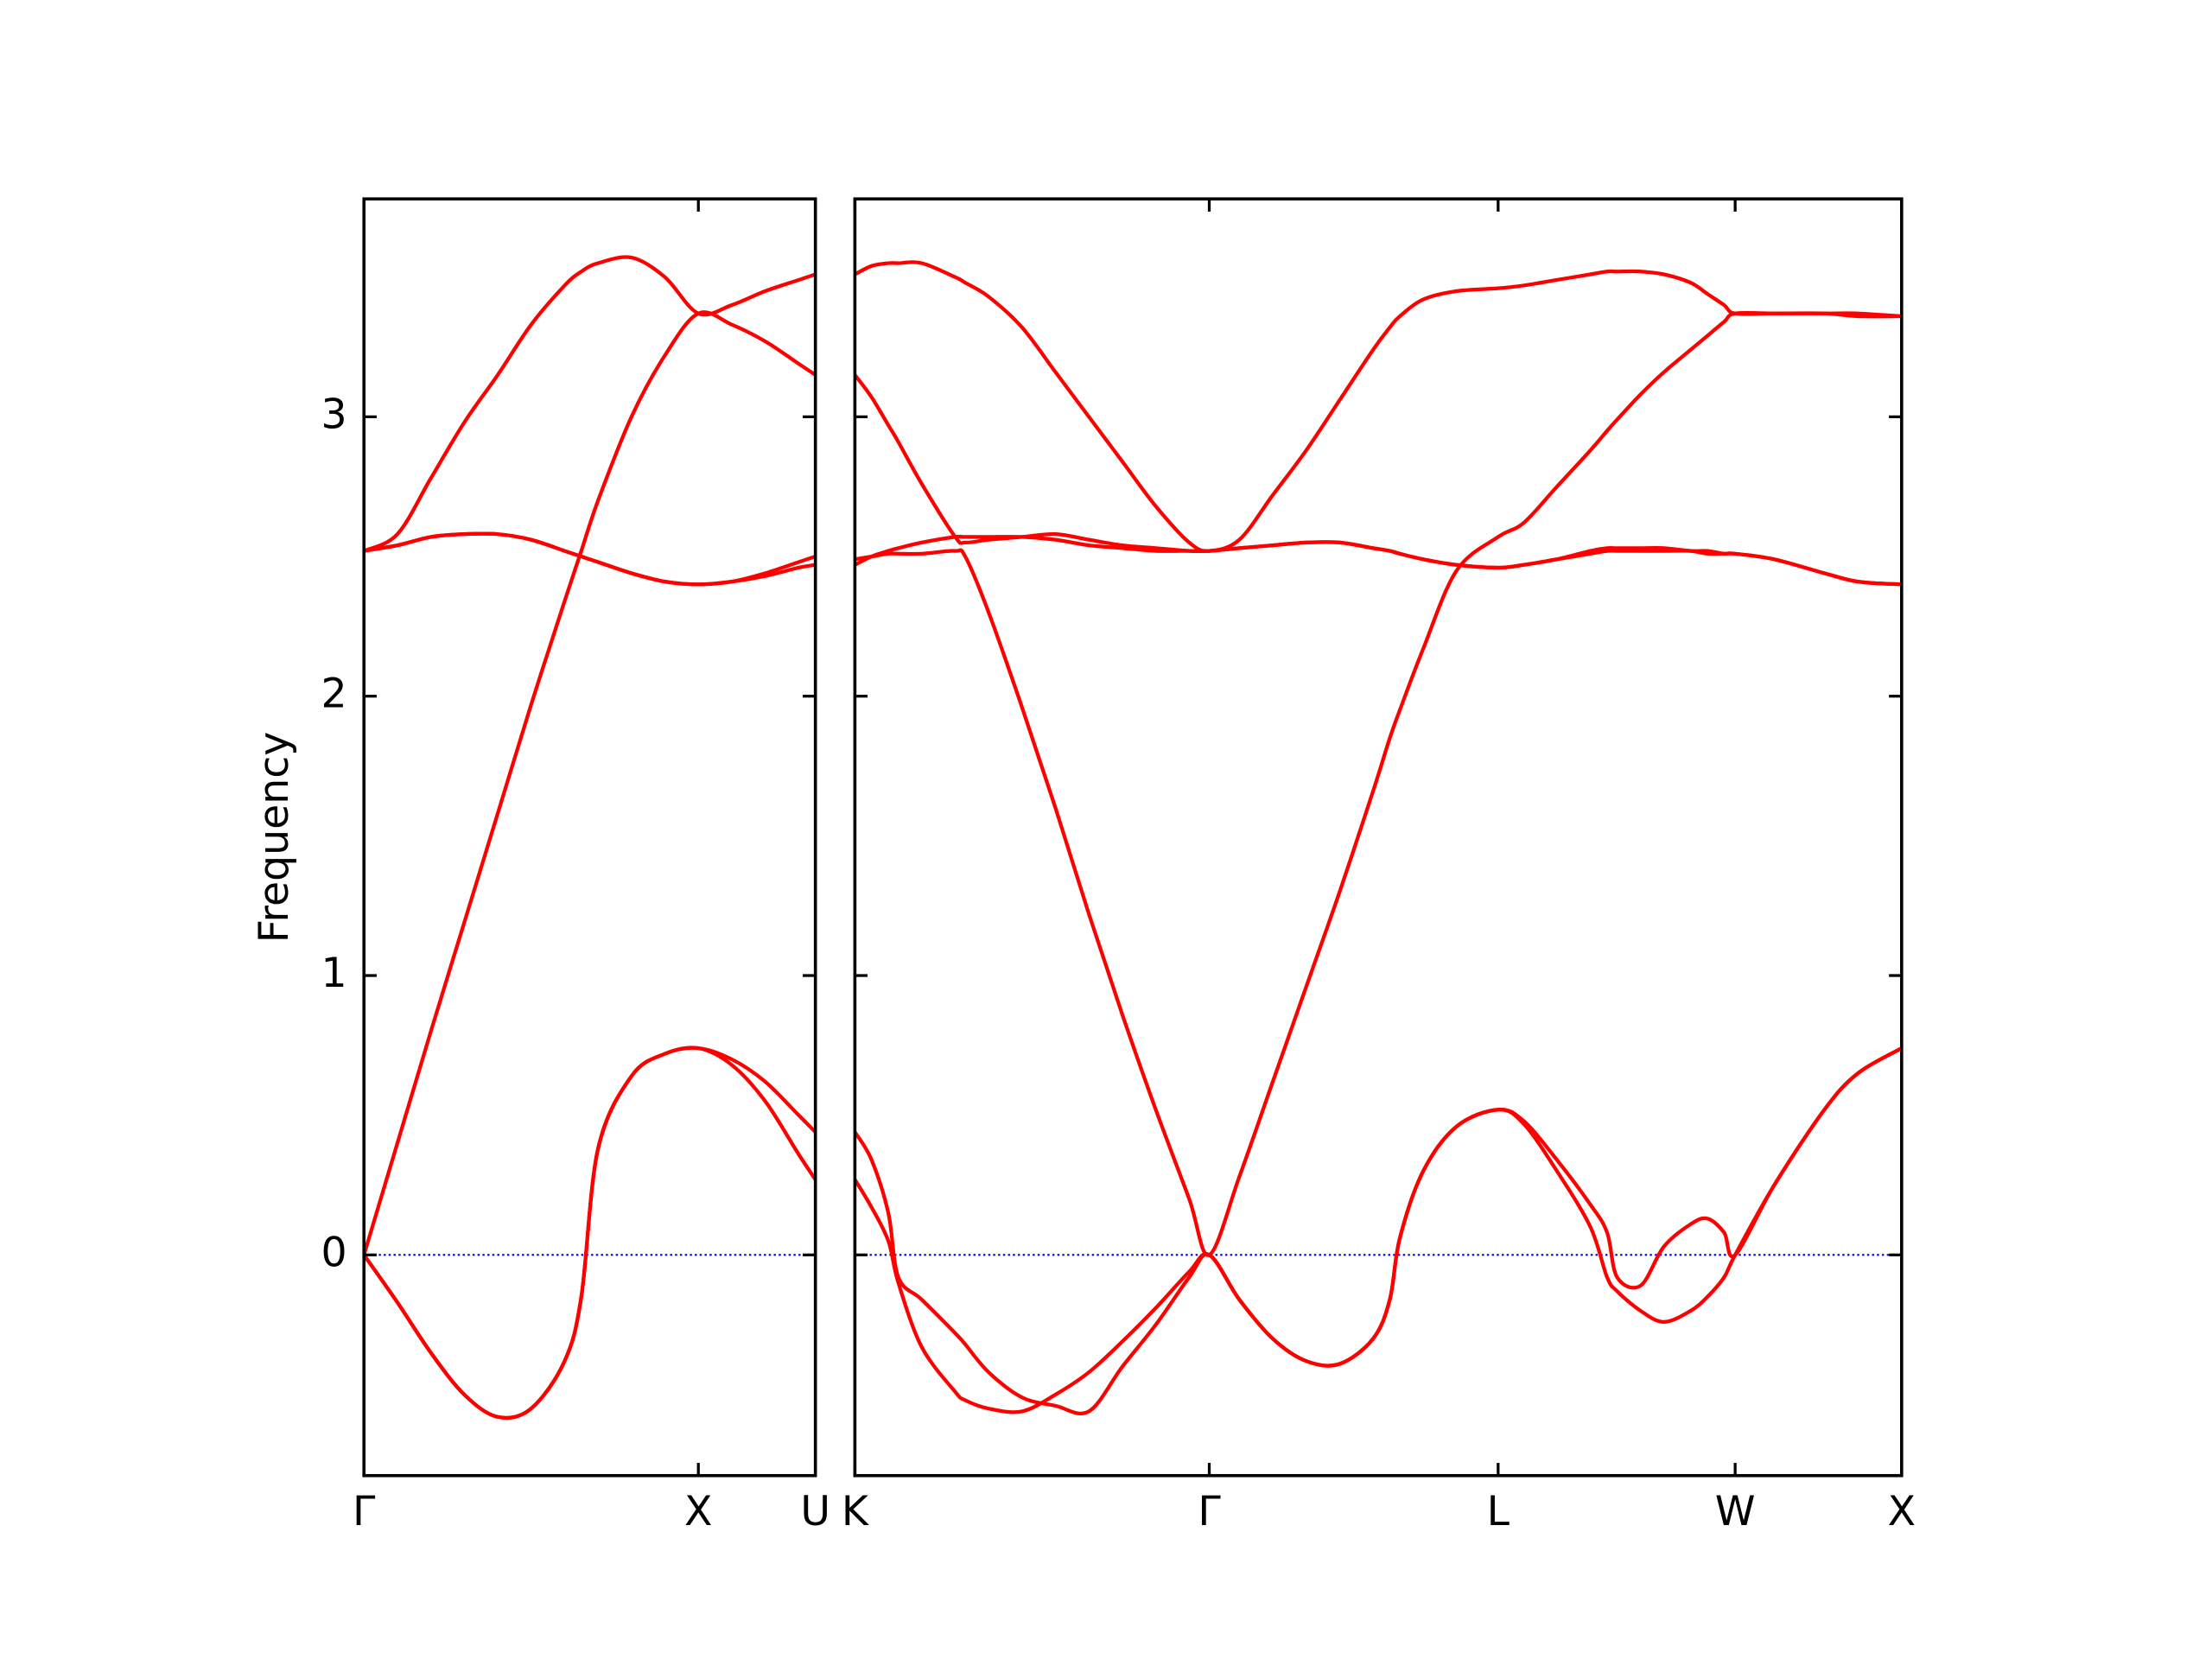 The height and width of the screenshot is (1659, 2212). What do you see at coordinates (815, 1511) in the screenshot?
I see `x-tick-label: U` at bounding box center [815, 1511].